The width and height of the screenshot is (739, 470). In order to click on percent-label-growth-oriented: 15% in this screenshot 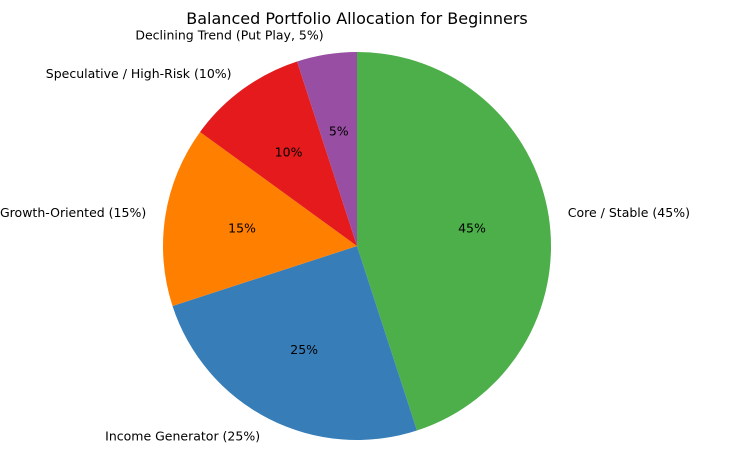, I will do `click(242, 227)`.